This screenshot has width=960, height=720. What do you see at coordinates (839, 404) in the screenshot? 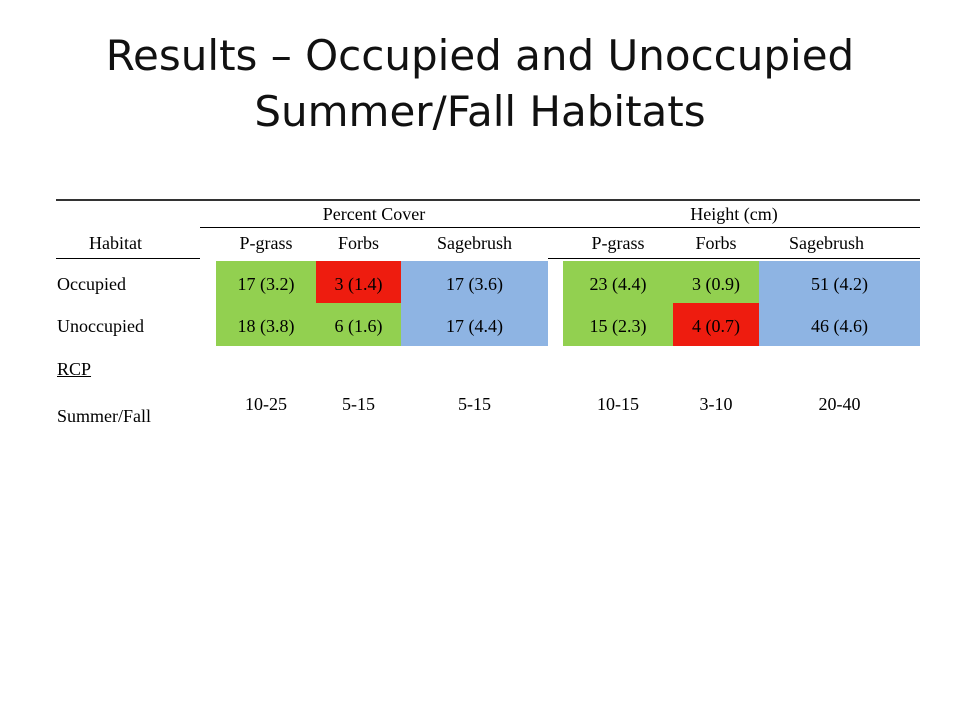
I see `cell-rcp-h-sagebrush: 20-40` at bounding box center [839, 404].